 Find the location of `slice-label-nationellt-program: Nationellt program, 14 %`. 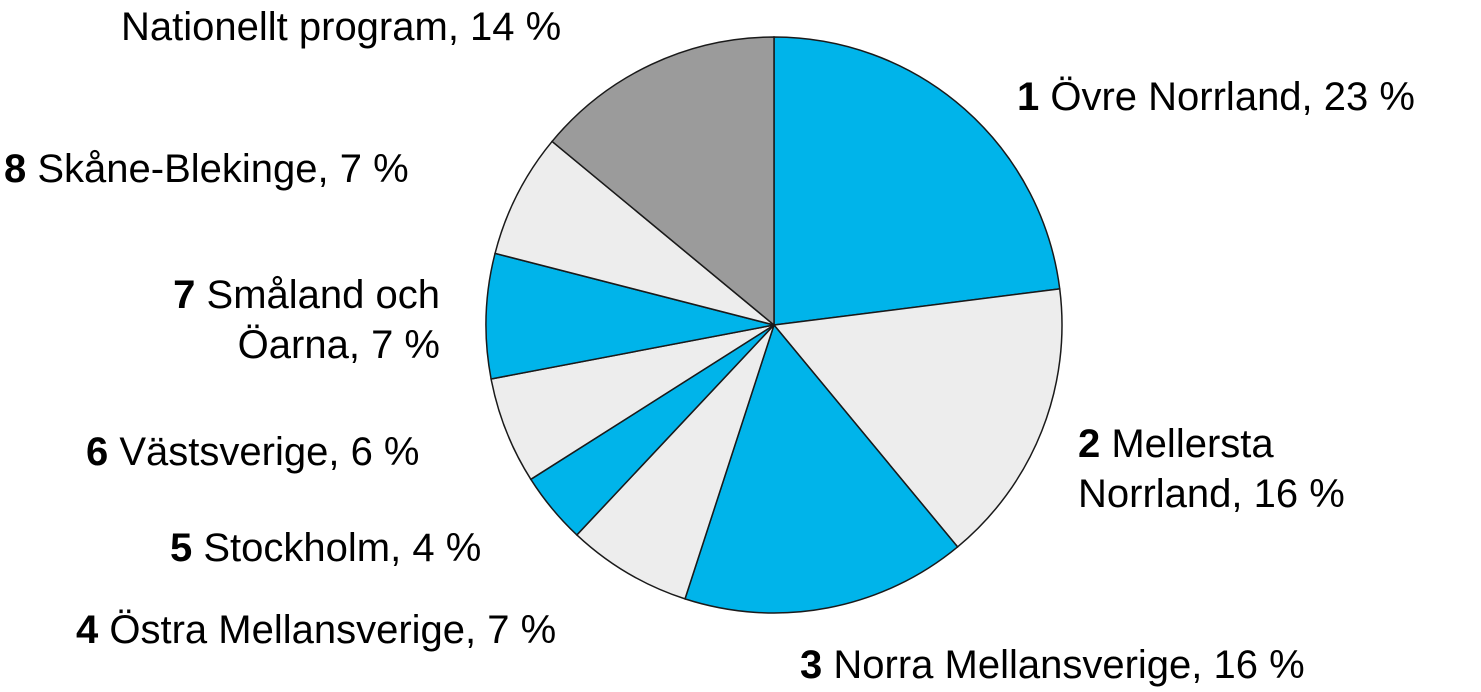

slice-label-nationellt-program: Nationellt program, 14 % is located at coordinates (341, 27).